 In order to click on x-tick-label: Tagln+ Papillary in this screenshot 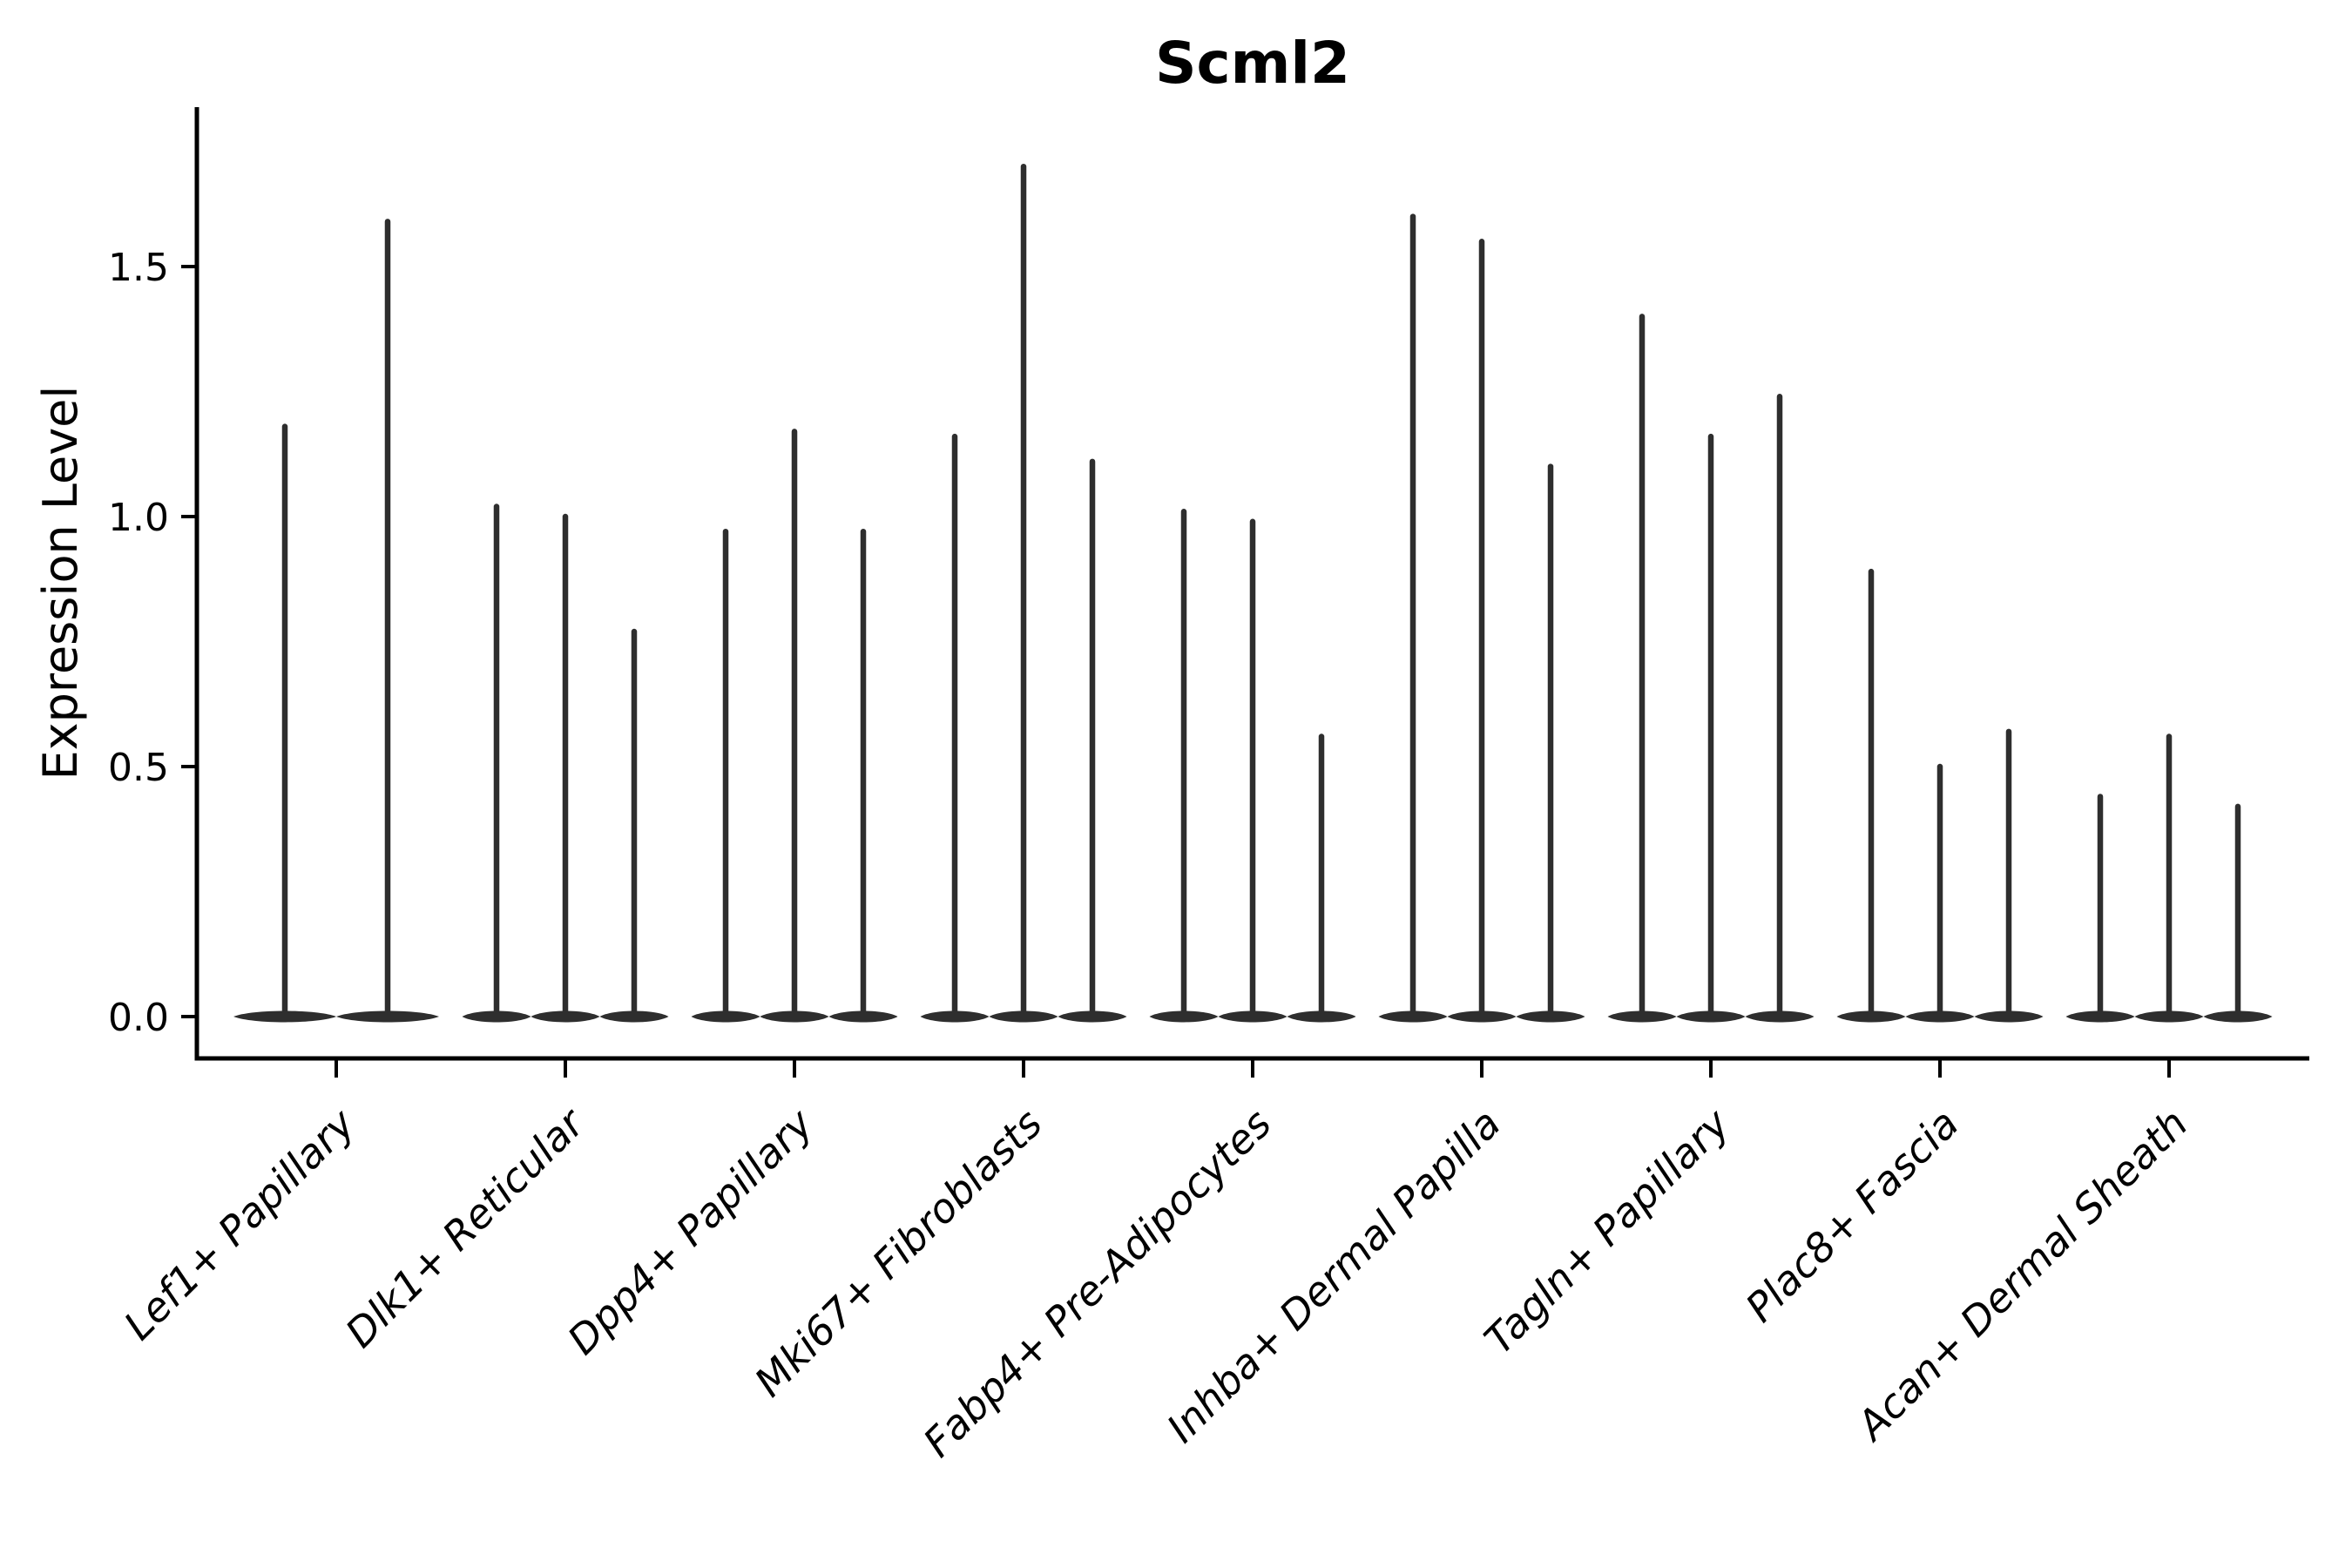, I will do `click(1607, 1231)`.